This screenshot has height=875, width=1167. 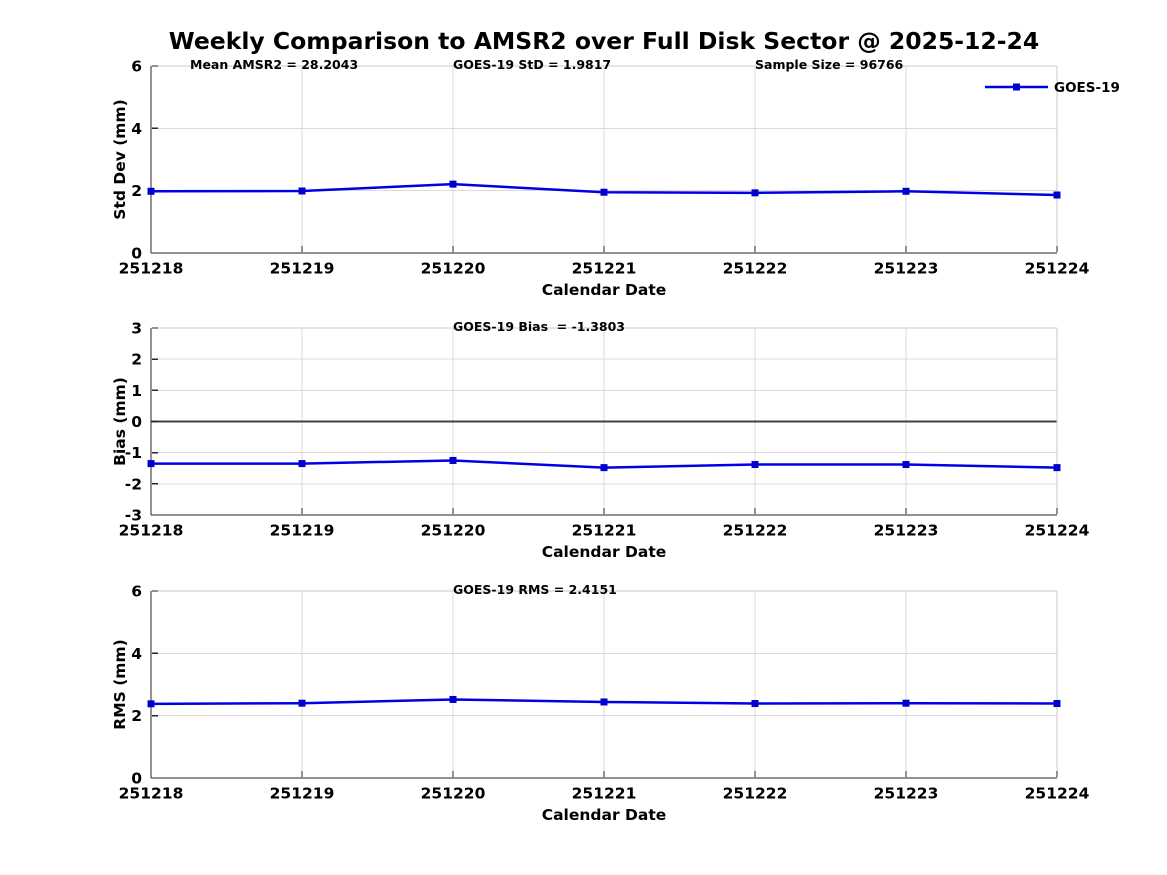 What do you see at coordinates (1016, 87) in the screenshot?
I see `legend-marker` at bounding box center [1016, 87].